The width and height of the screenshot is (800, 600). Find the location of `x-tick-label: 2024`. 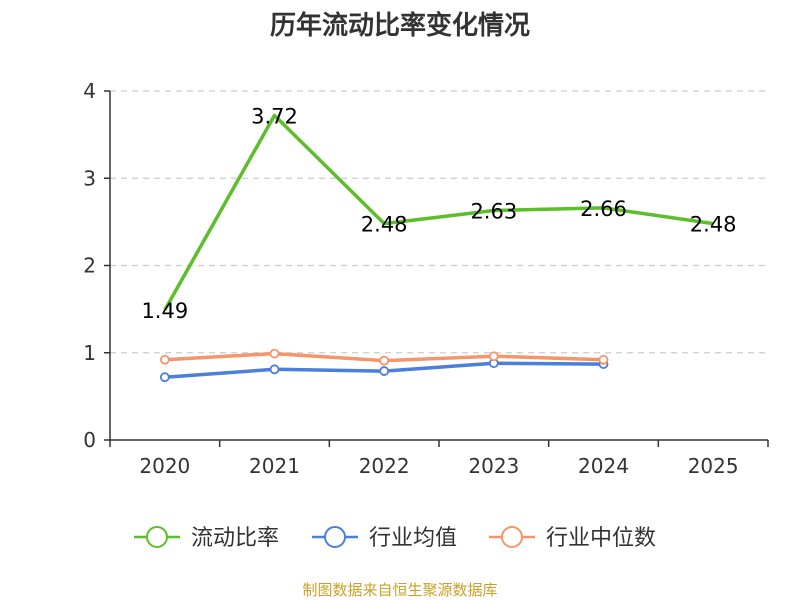

x-tick-label: 2024 is located at coordinates (603, 466).